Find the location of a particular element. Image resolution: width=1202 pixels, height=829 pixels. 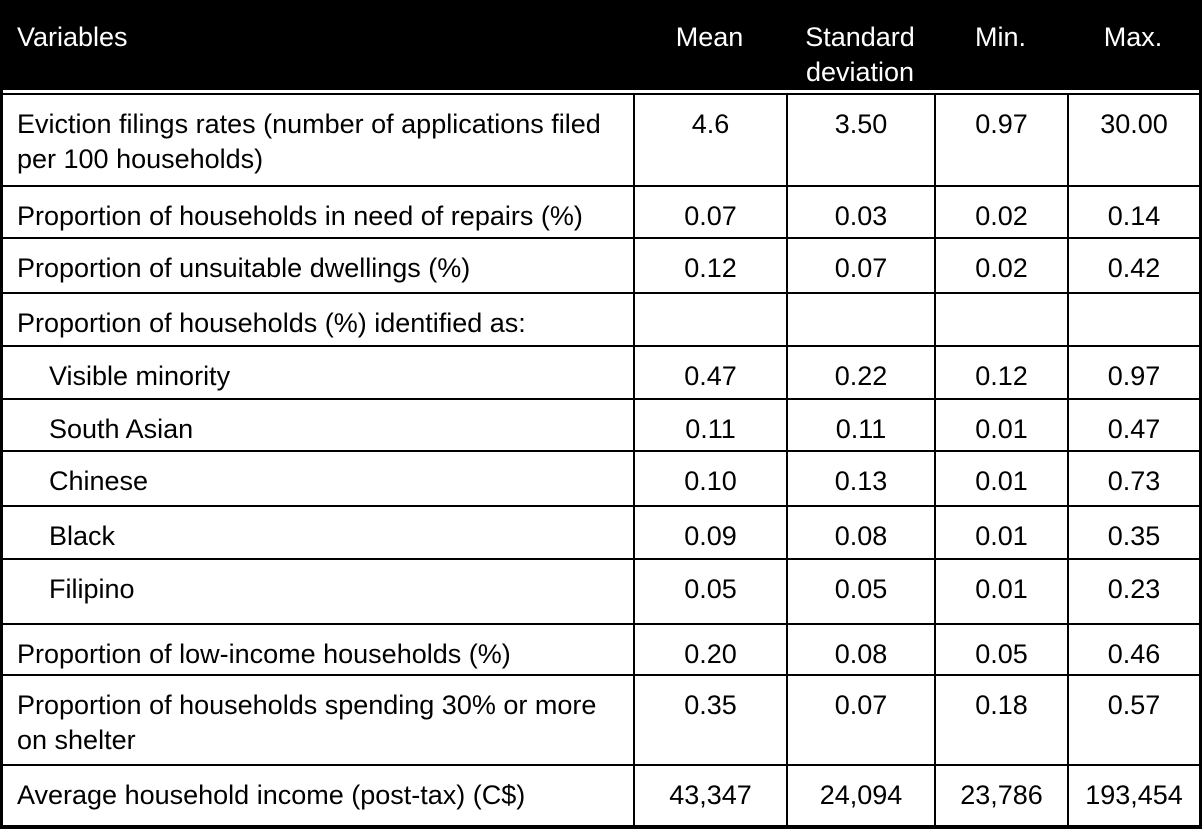

value-cell-max: 0.46 is located at coordinates (1133, 648).